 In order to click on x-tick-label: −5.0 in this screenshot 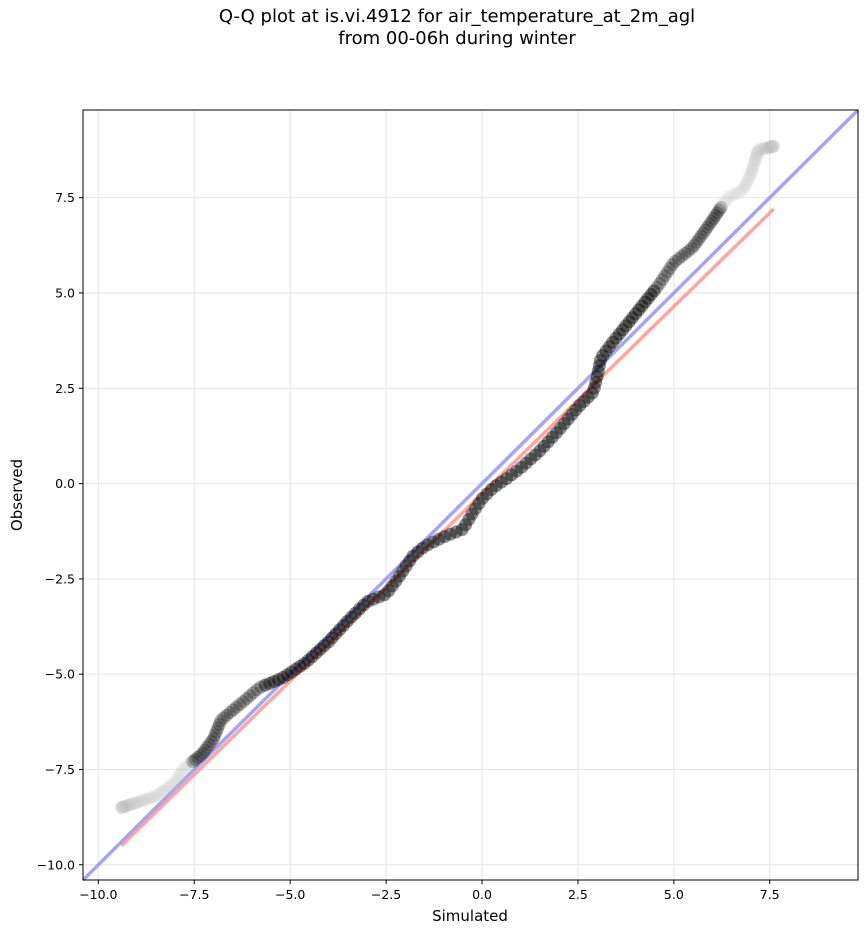, I will do `click(290, 894)`.